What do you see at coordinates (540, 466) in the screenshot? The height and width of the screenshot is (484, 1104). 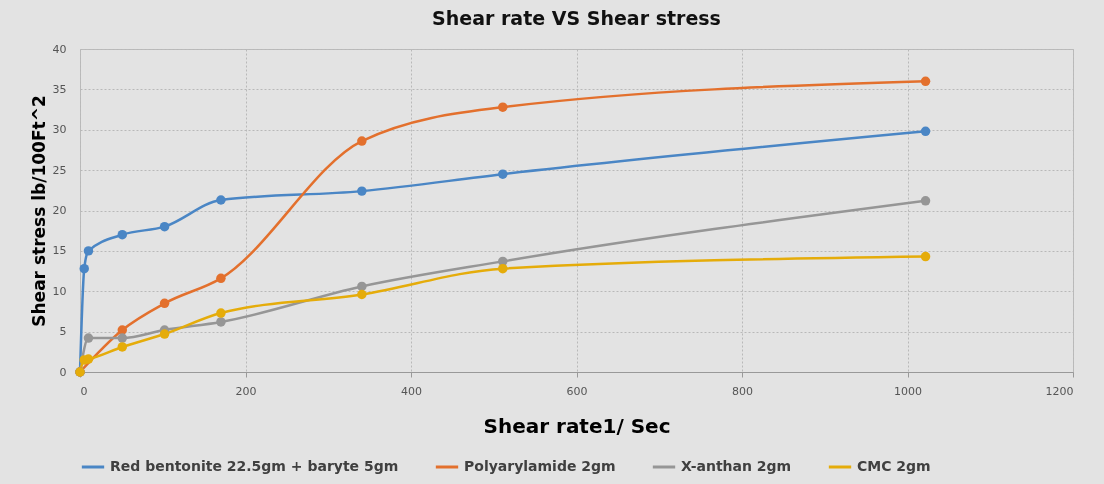 I see `legend-label: Polyarylamide 2gm` at bounding box center [540, 466].